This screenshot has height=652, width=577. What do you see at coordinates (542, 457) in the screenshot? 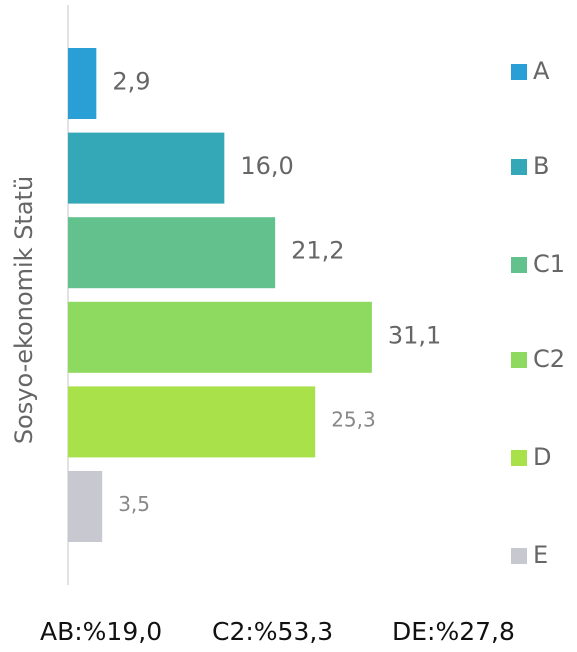
I see `legend-label: D` at bounding box center [542, 457].